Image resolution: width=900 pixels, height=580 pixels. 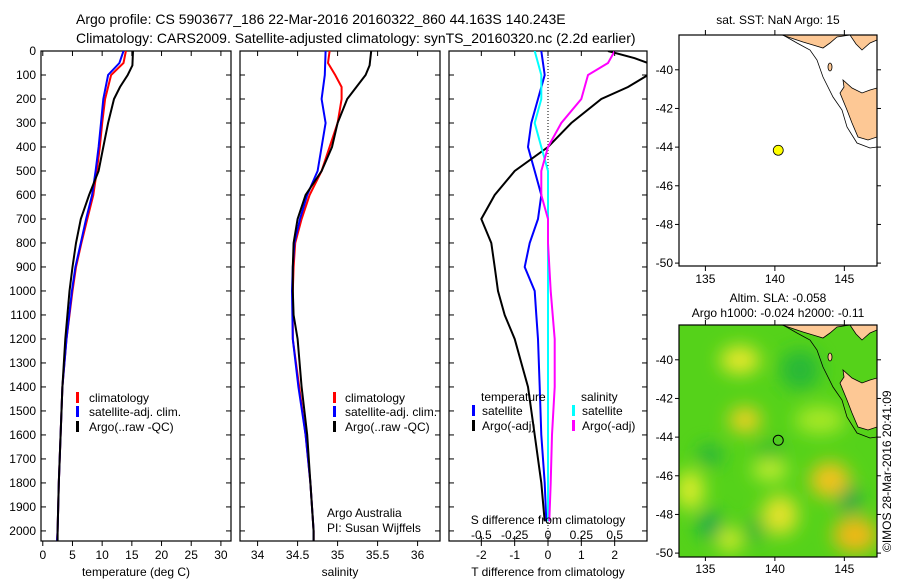 I want to click on x2-tick-label: 0.25, so click(x=582, y=535).